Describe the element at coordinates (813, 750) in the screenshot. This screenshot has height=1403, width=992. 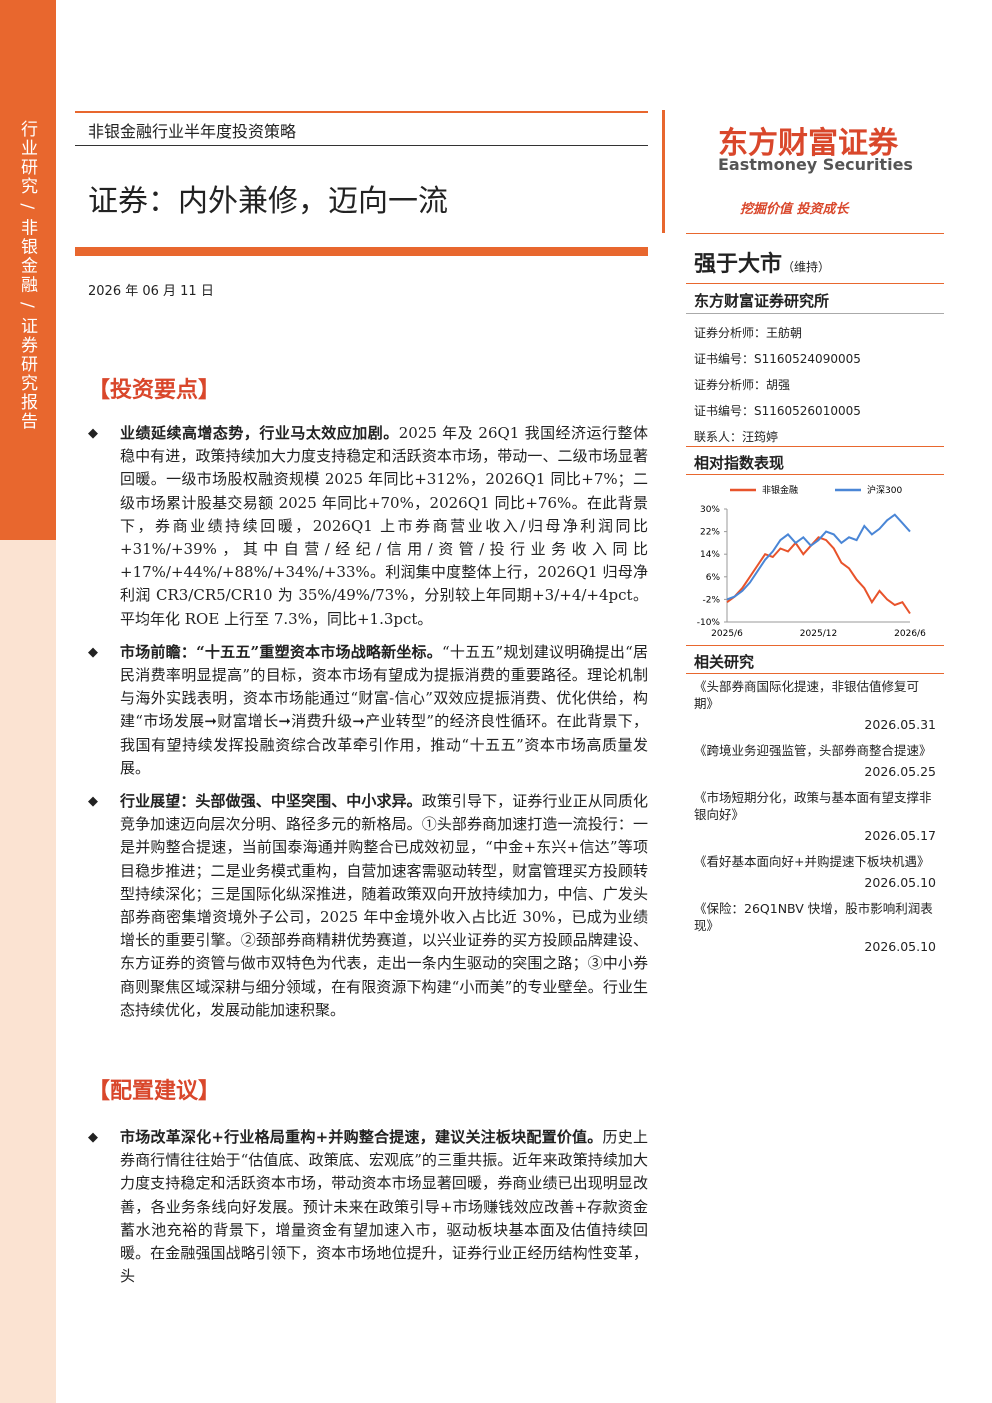
I see `report-title: 《跨境业务迎强监管，头部券商整合提速》` at that location.